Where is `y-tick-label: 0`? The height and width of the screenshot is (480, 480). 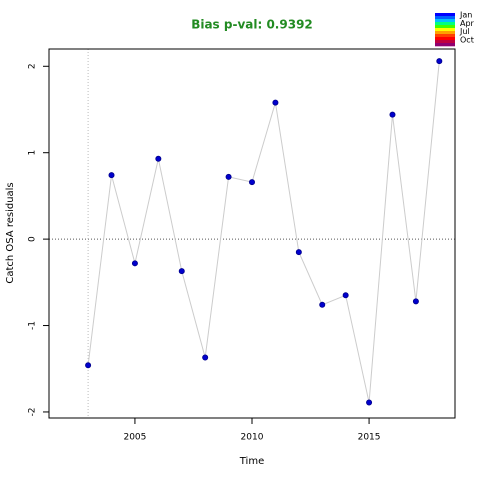 y-tick-label: 0 is located at coordinates (33, 239).